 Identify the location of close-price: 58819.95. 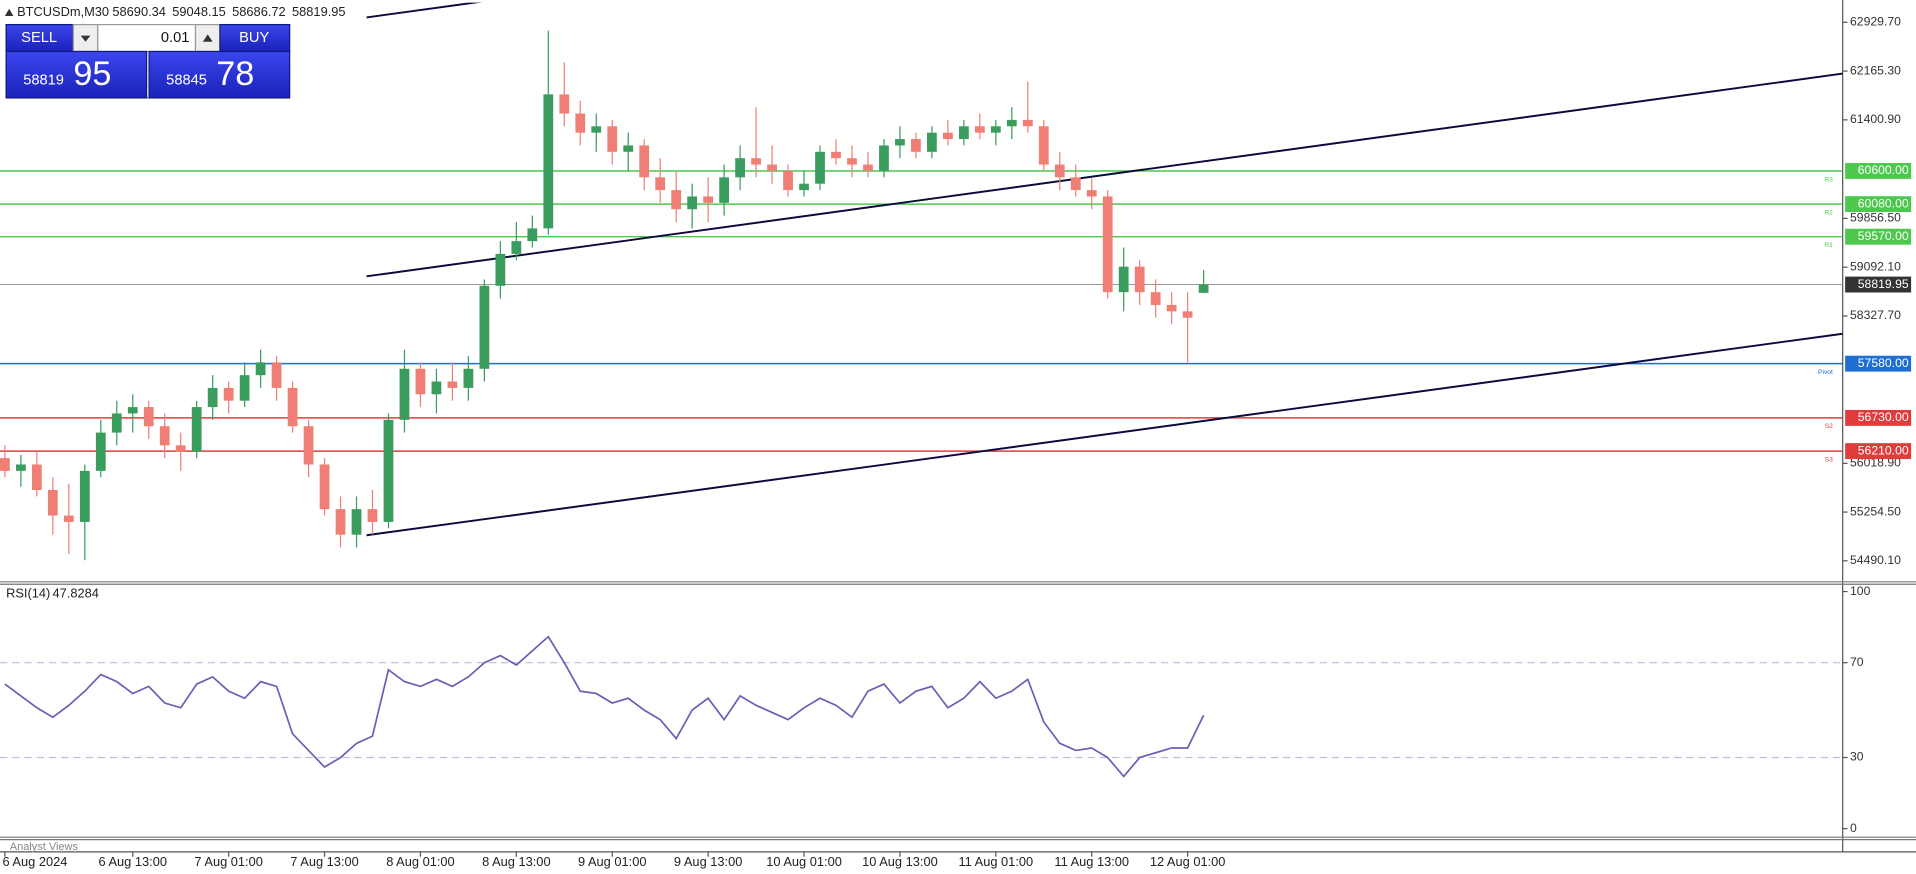
(319, 11).